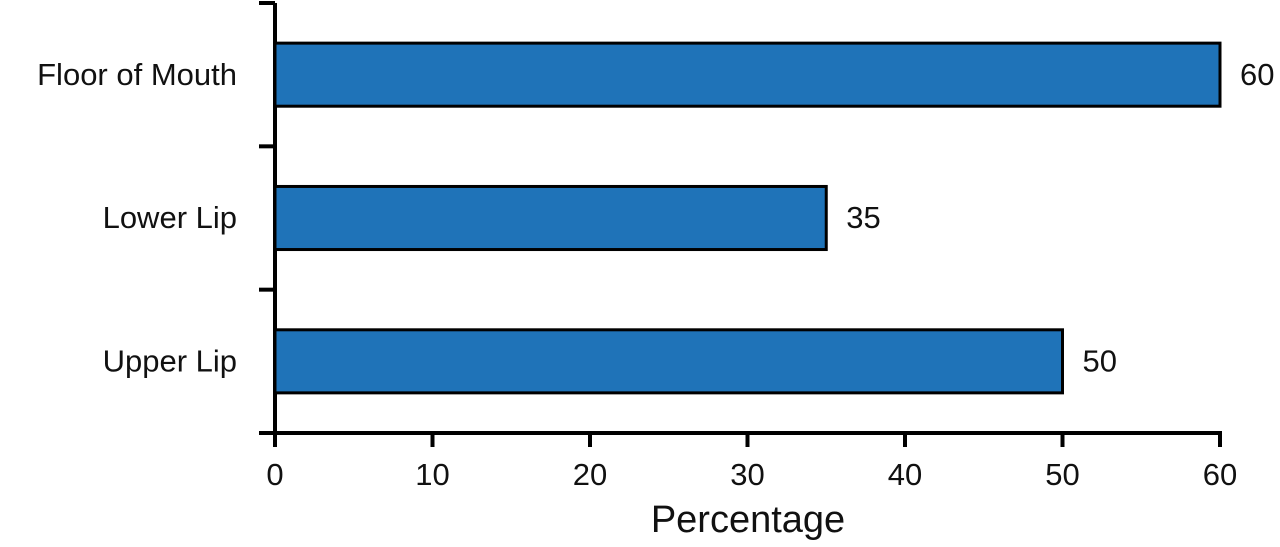  Describe the element at coordinates (432, 474) in the screenshot. I see `x-tick-label: 10` at that location.